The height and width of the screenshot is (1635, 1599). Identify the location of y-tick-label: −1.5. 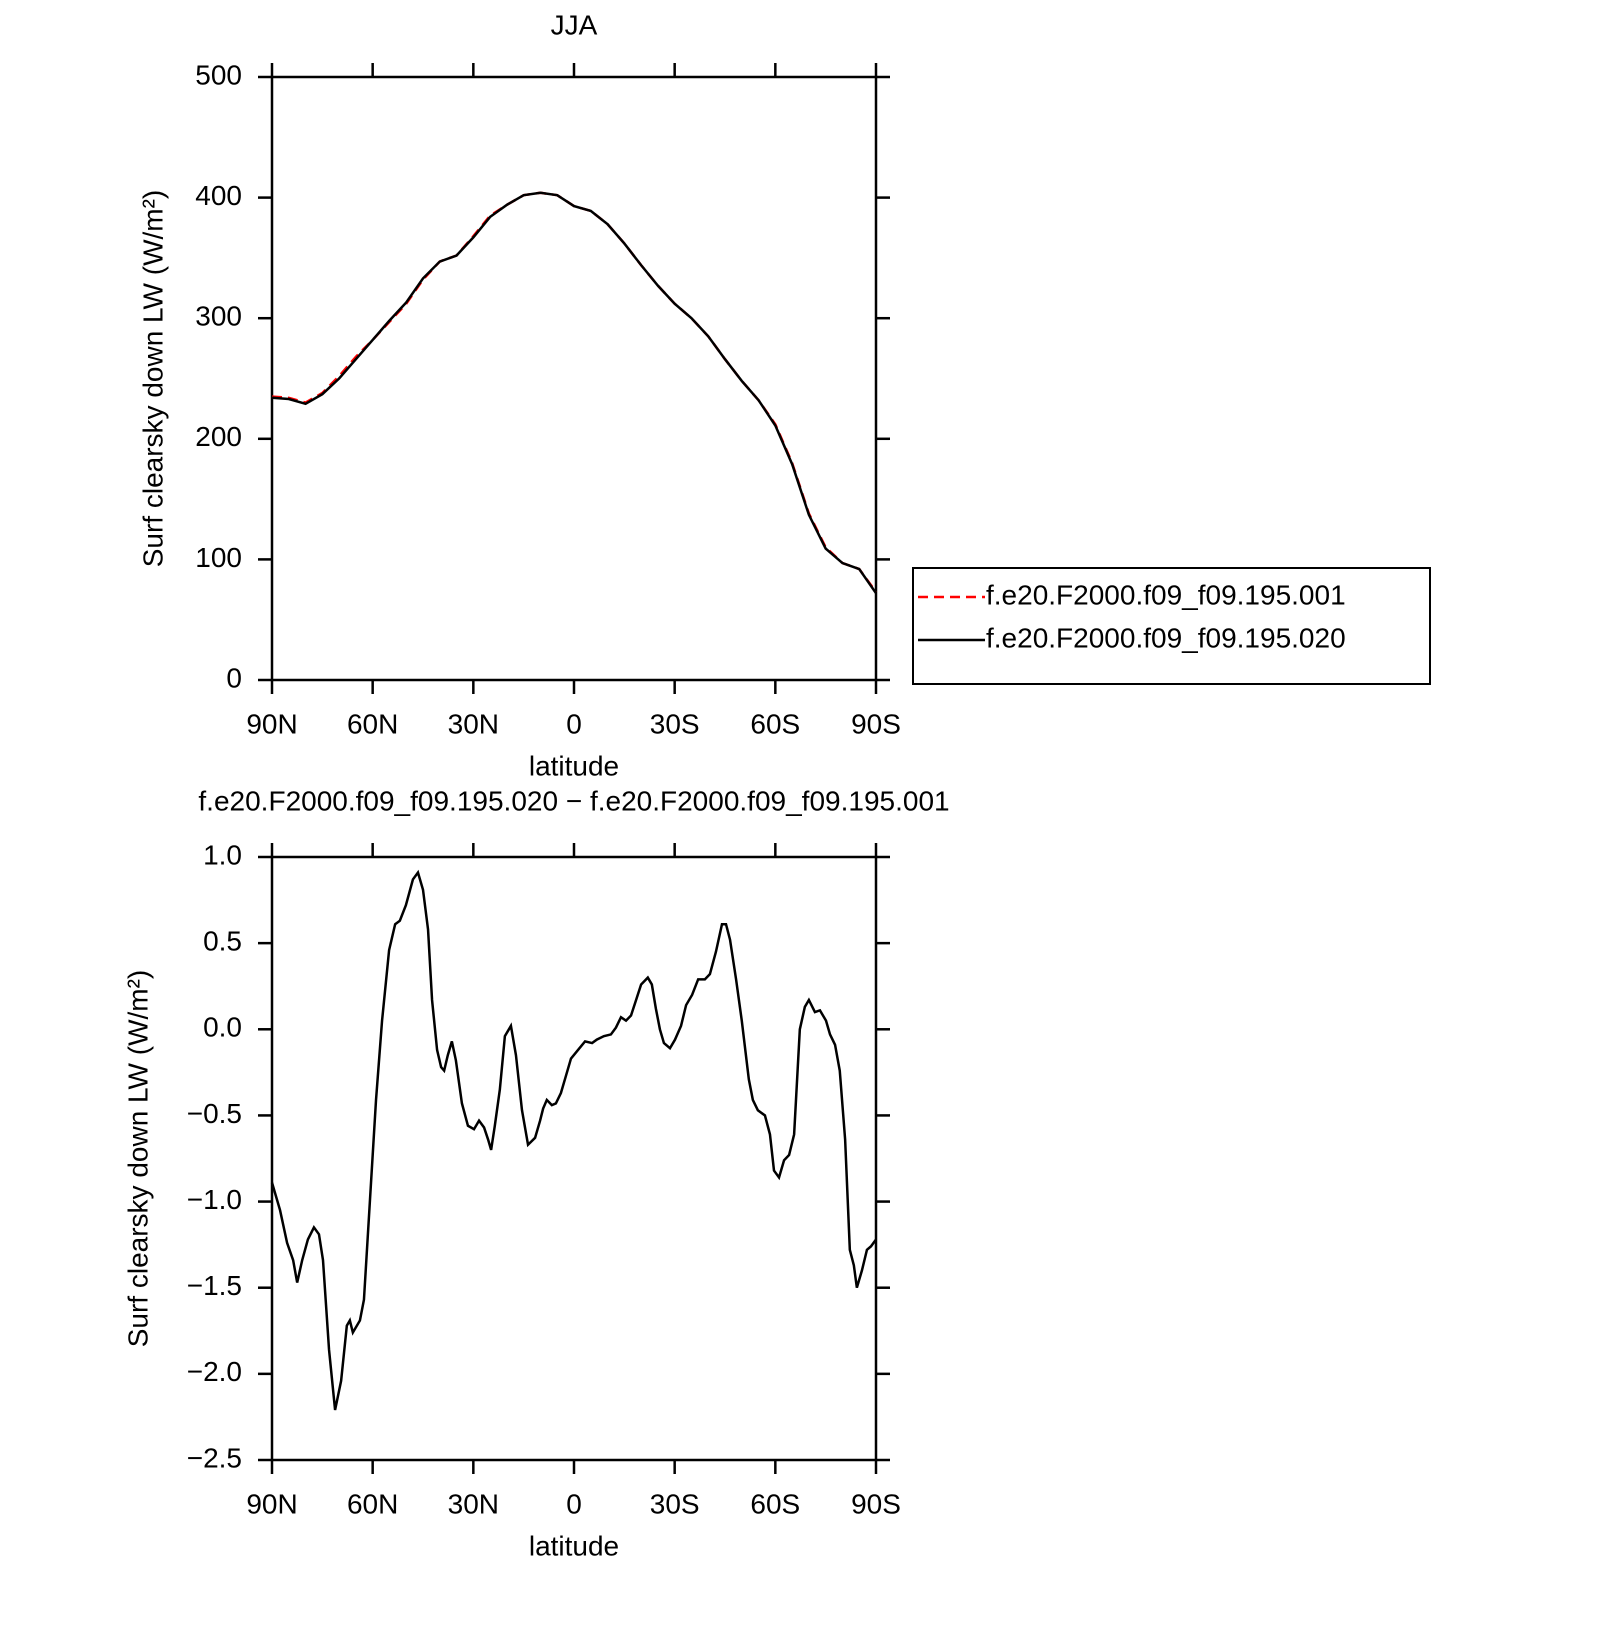
(214, 1285).